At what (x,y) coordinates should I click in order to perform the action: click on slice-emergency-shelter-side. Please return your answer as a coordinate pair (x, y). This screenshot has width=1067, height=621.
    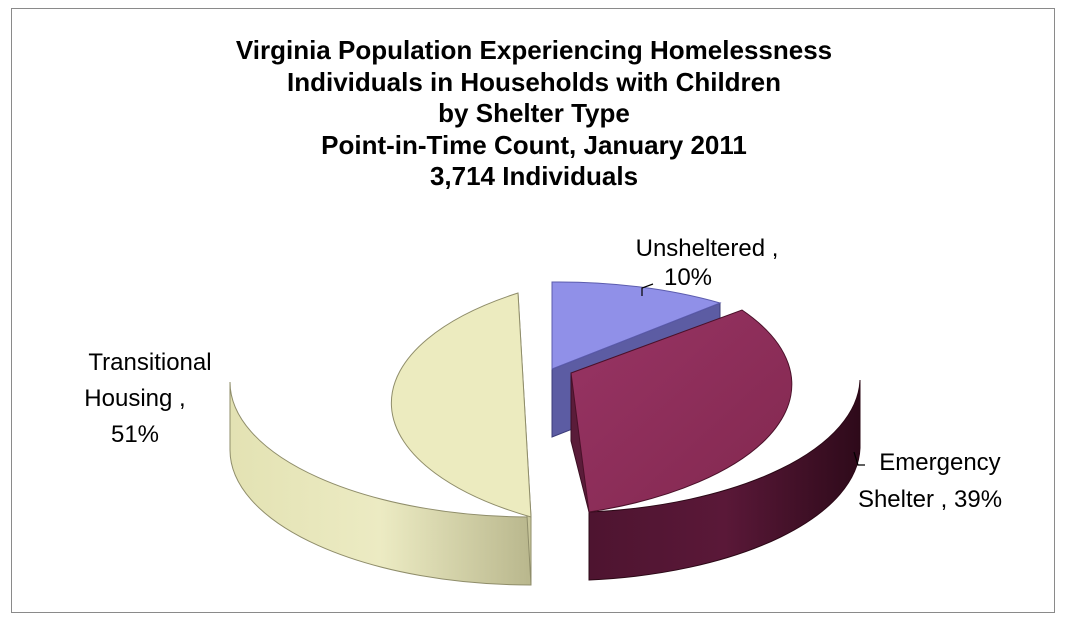
    Looking at the image, I should click on (724, 480).